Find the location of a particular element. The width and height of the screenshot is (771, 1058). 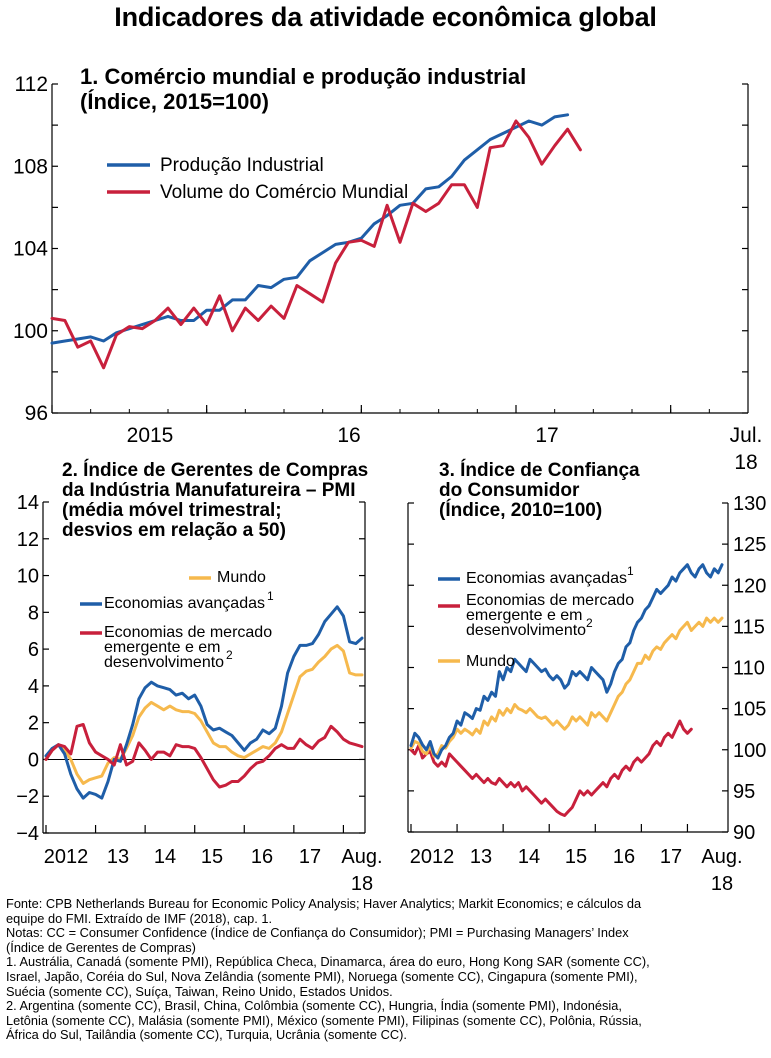

y-tick-label: 6 is located at coordinates (33, 650).